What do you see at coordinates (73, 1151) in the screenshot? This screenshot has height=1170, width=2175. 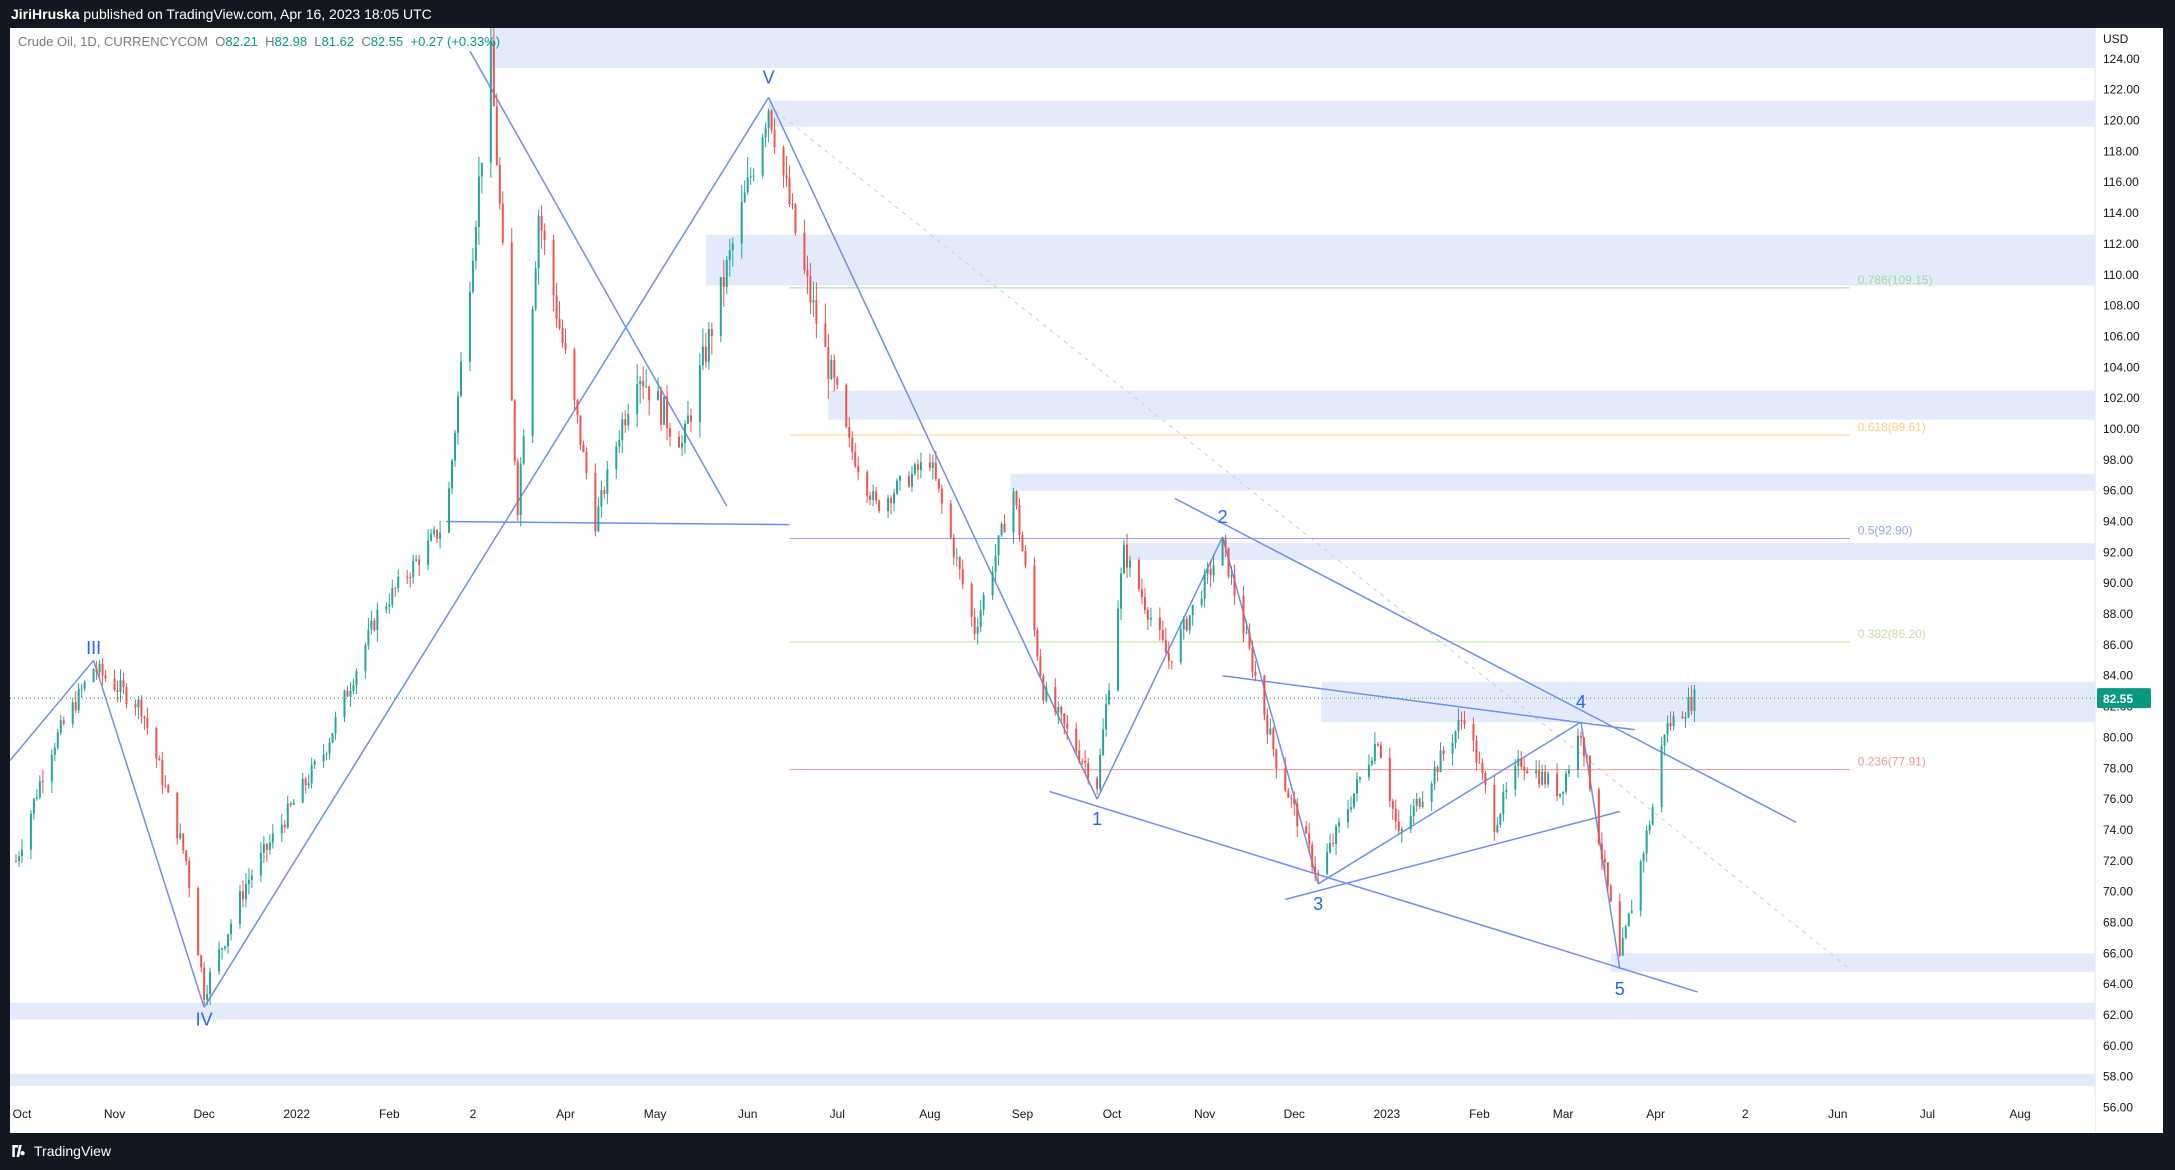 I see `footer-brand: TradingView` at bounding box center [73, 1151].